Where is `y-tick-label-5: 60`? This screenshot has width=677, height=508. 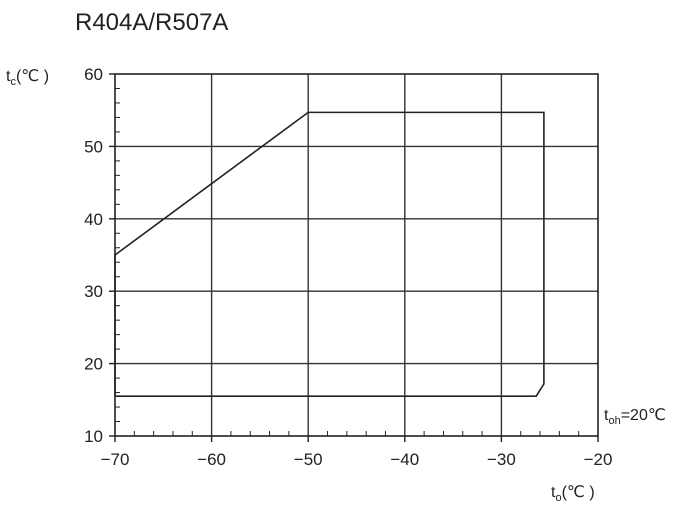 y-tick-label-5: 60 is located at coordinates (93, 74).